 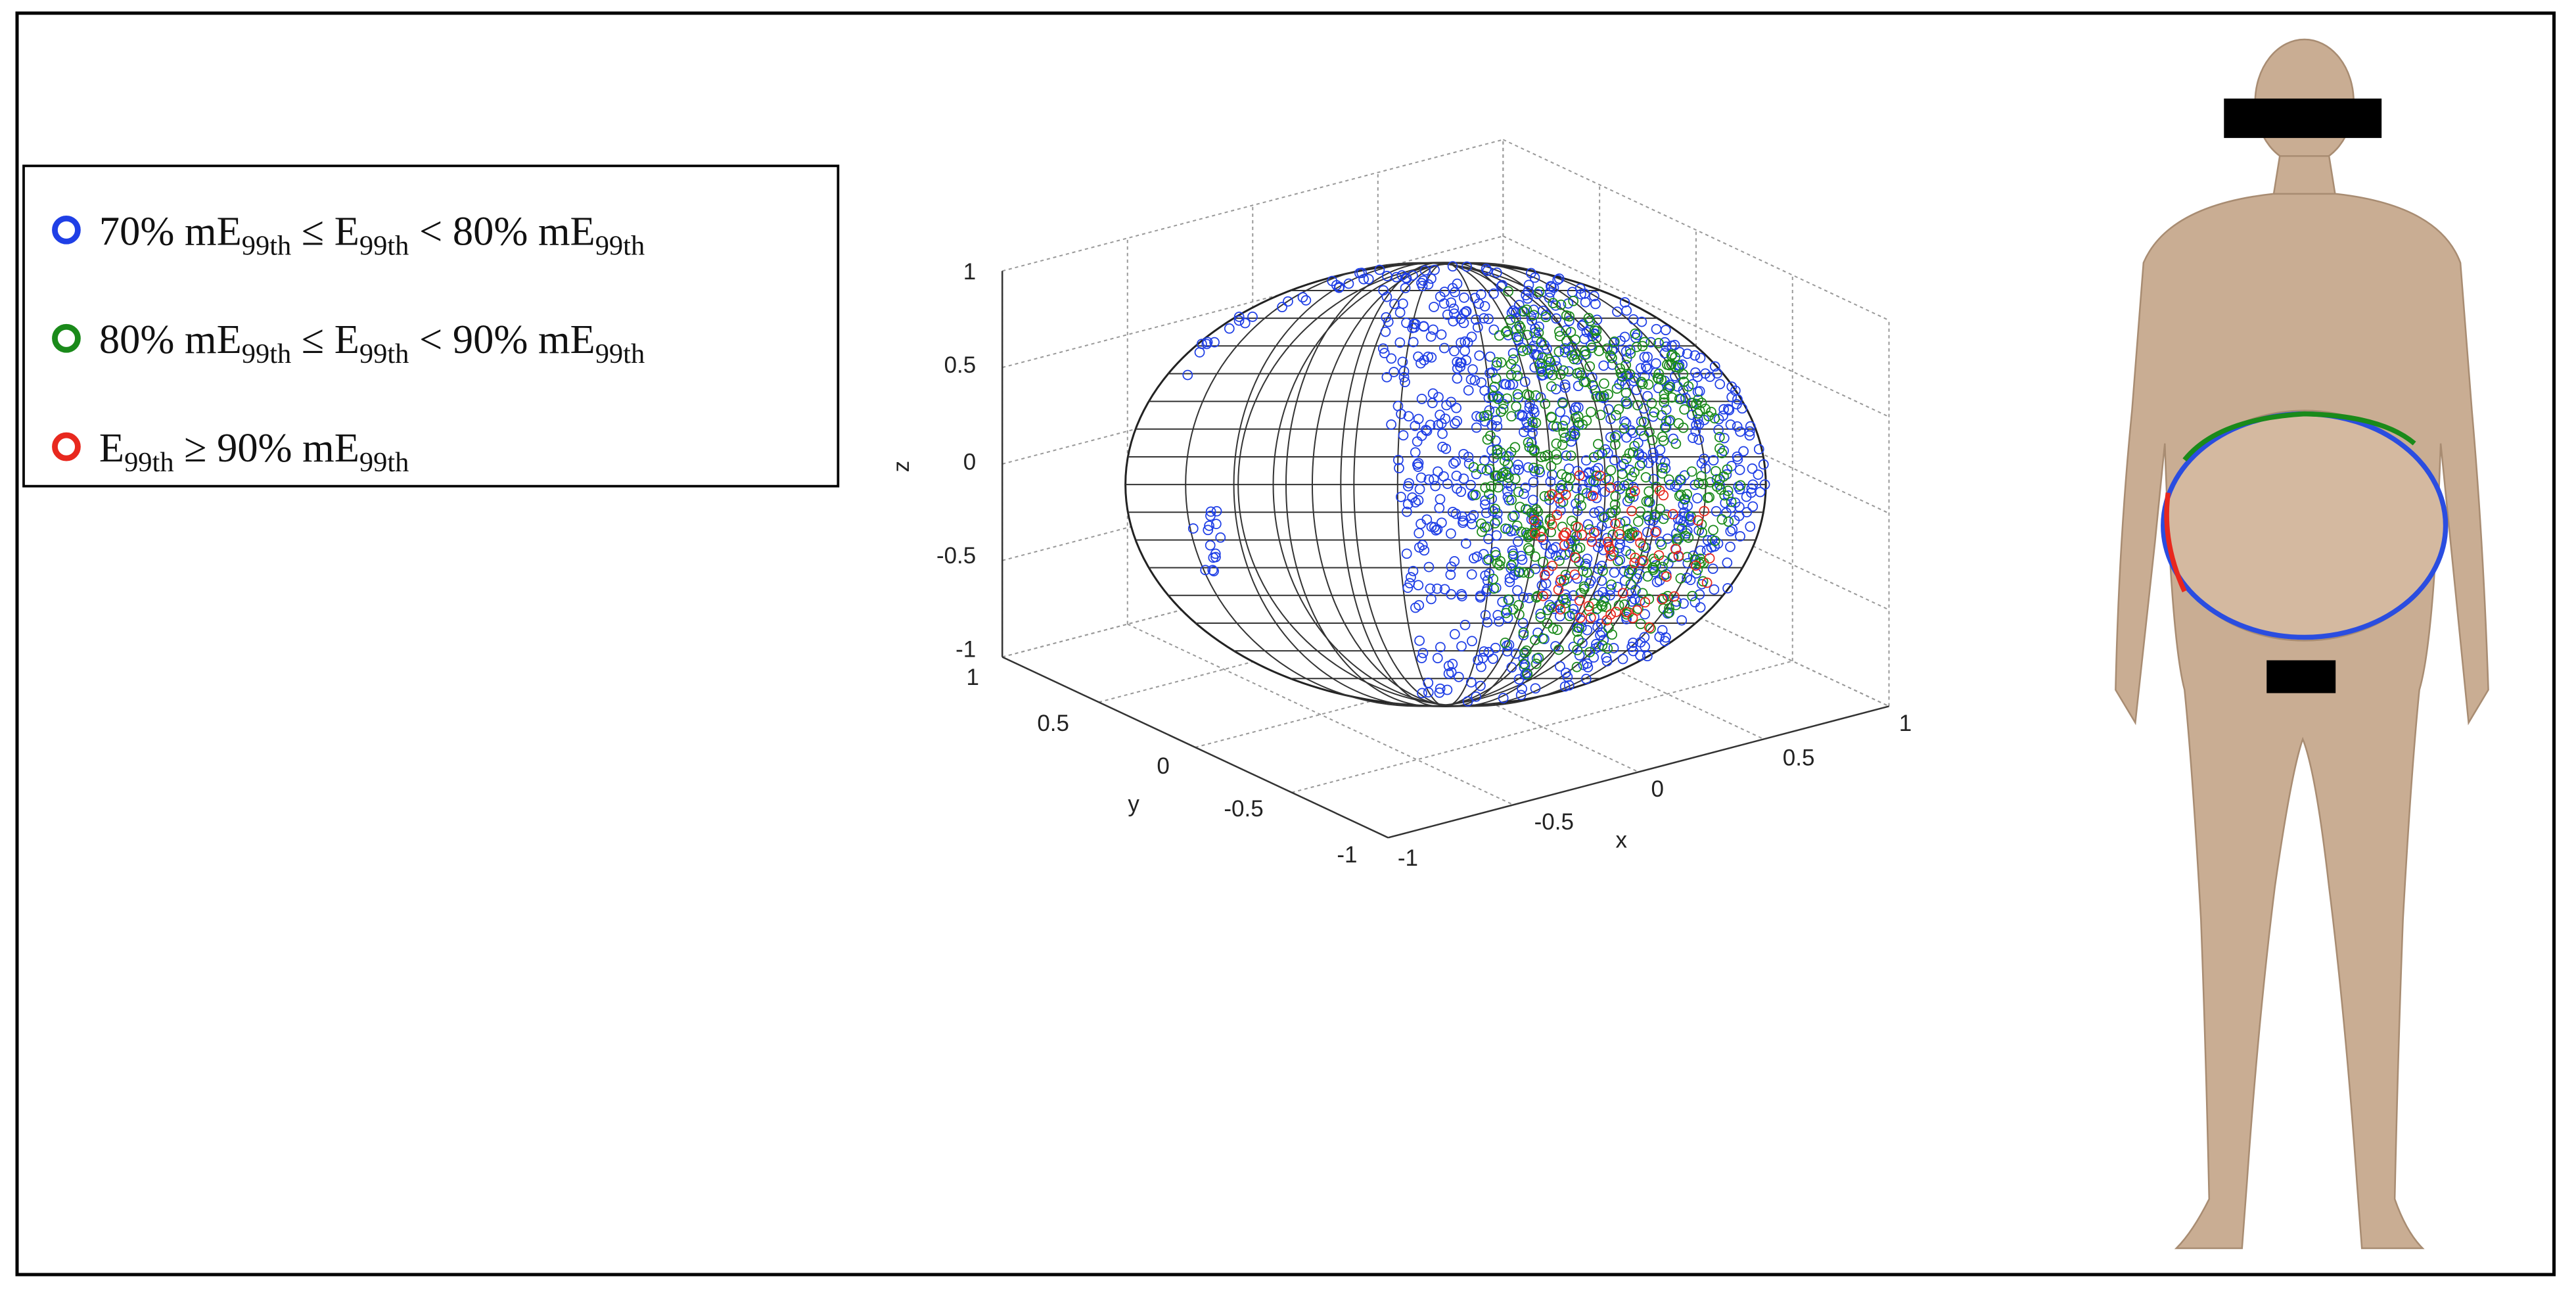 What do you see at coordinates (502, 339) in the screenshot?
I see `label-text: < 90% mE` at bounding box center [502, 339].